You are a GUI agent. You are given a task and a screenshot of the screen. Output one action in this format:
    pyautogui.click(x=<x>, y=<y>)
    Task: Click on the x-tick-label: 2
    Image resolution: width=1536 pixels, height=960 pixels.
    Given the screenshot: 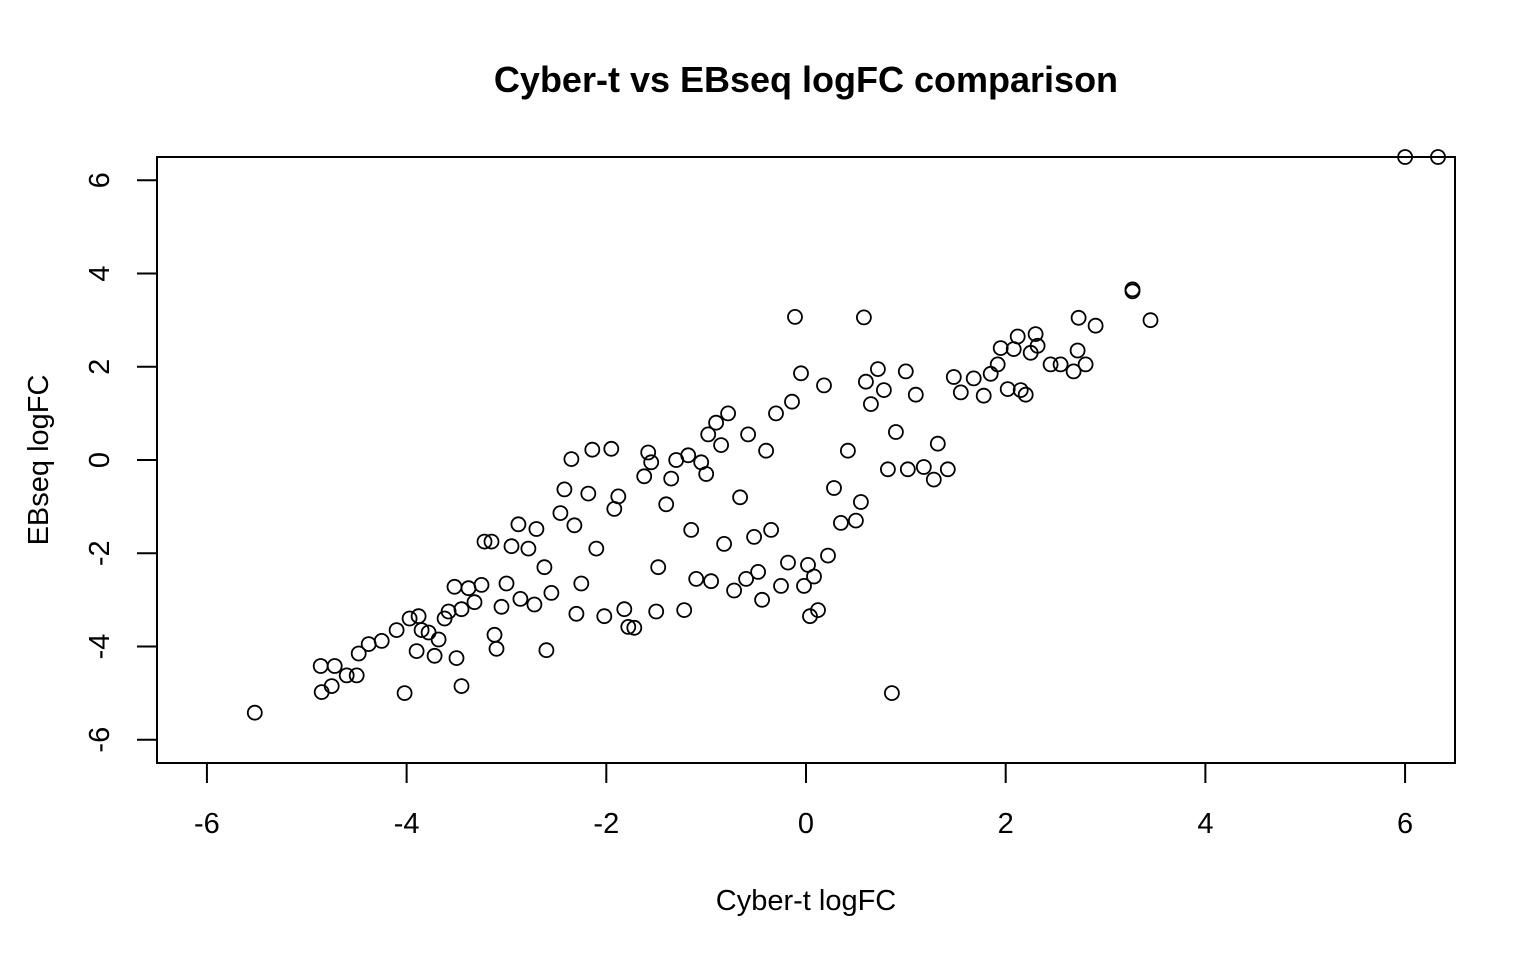 What is the action you would take?
    pyautogui.click(x=1006, y=824)
    